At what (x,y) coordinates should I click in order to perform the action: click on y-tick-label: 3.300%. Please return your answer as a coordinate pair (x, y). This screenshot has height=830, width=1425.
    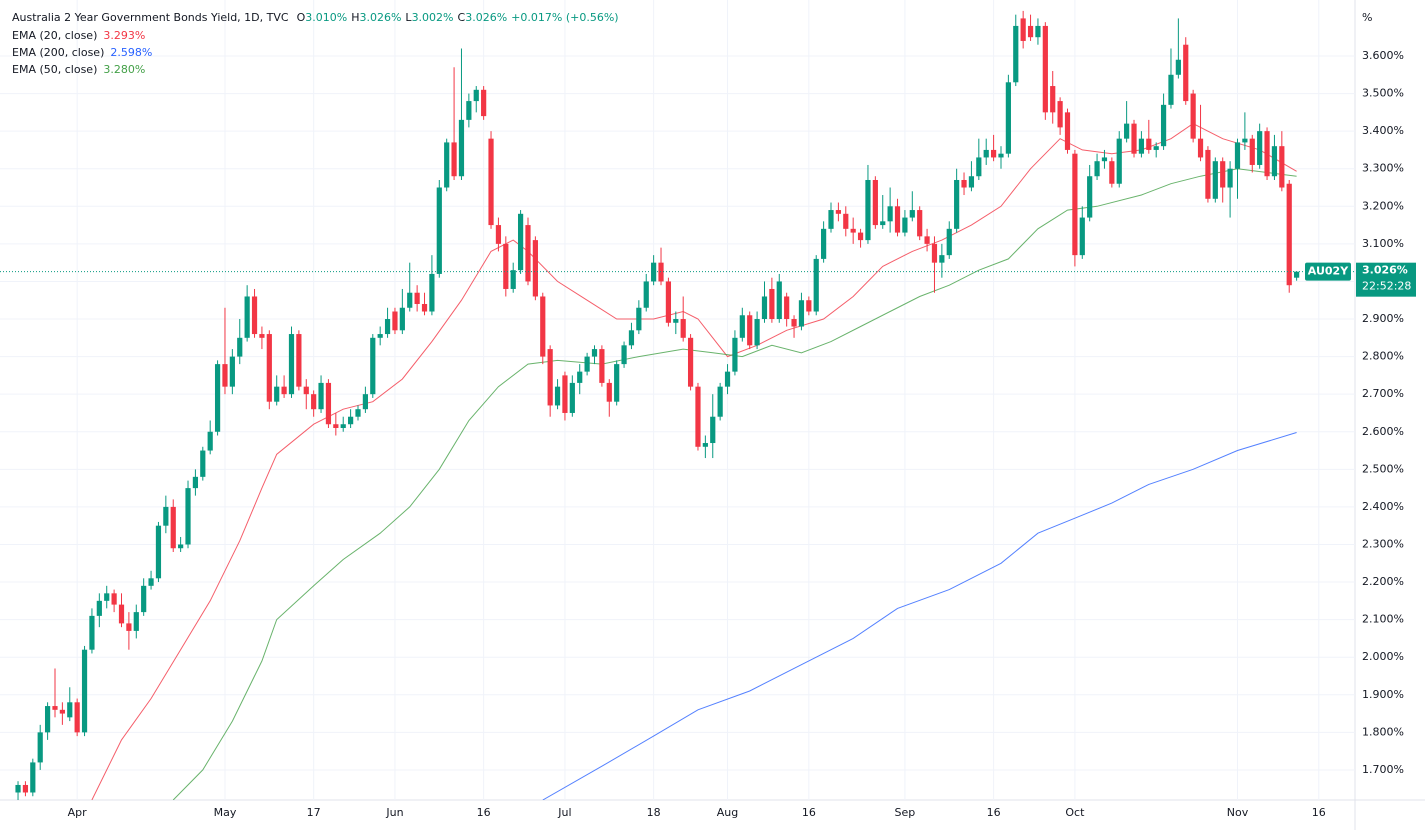
    Looking at the image, I should click on (1383, 168).